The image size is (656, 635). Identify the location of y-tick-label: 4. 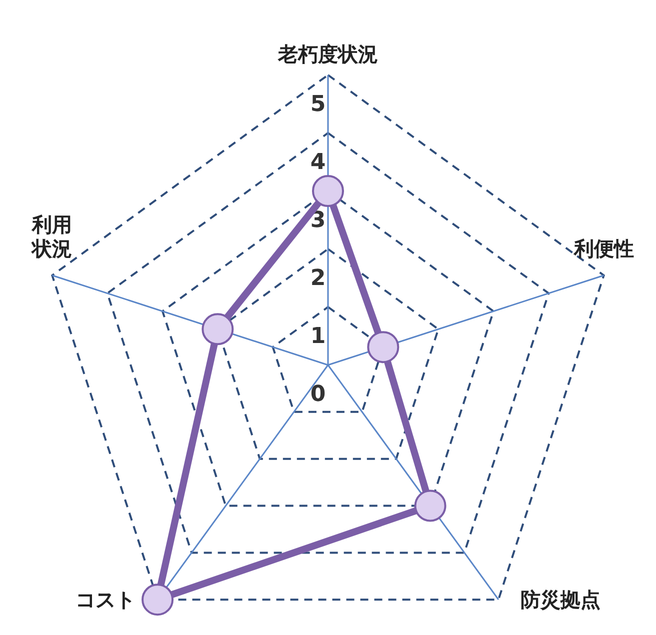
(318, 162).